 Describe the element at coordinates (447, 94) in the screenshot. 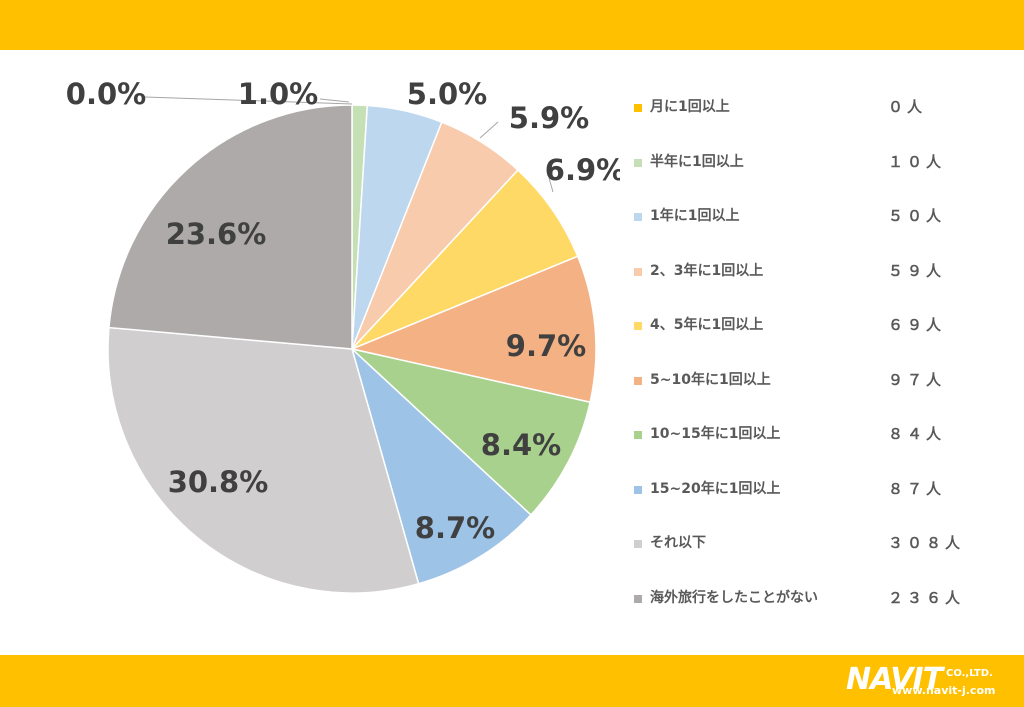

I see `slice-percent-label: 5.0%` at that location.